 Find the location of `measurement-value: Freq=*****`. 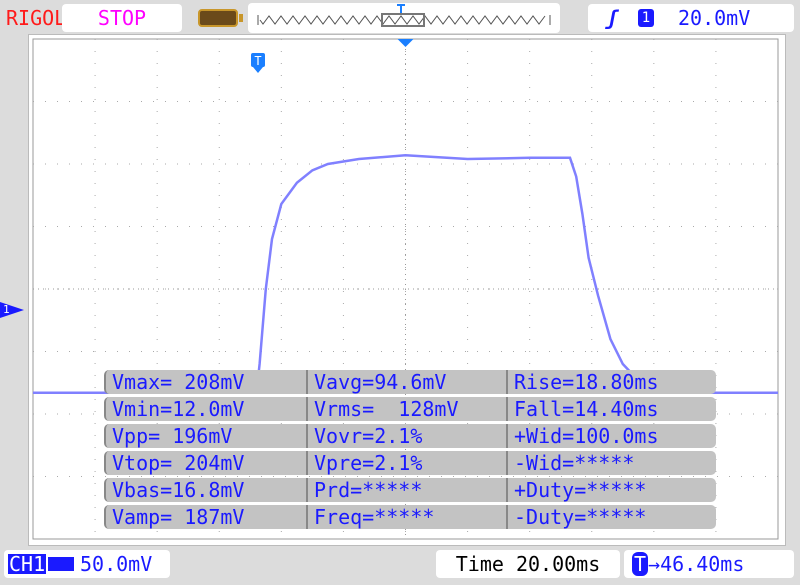

measurement-value: Freq=***** is located at coordinates (406, 517).